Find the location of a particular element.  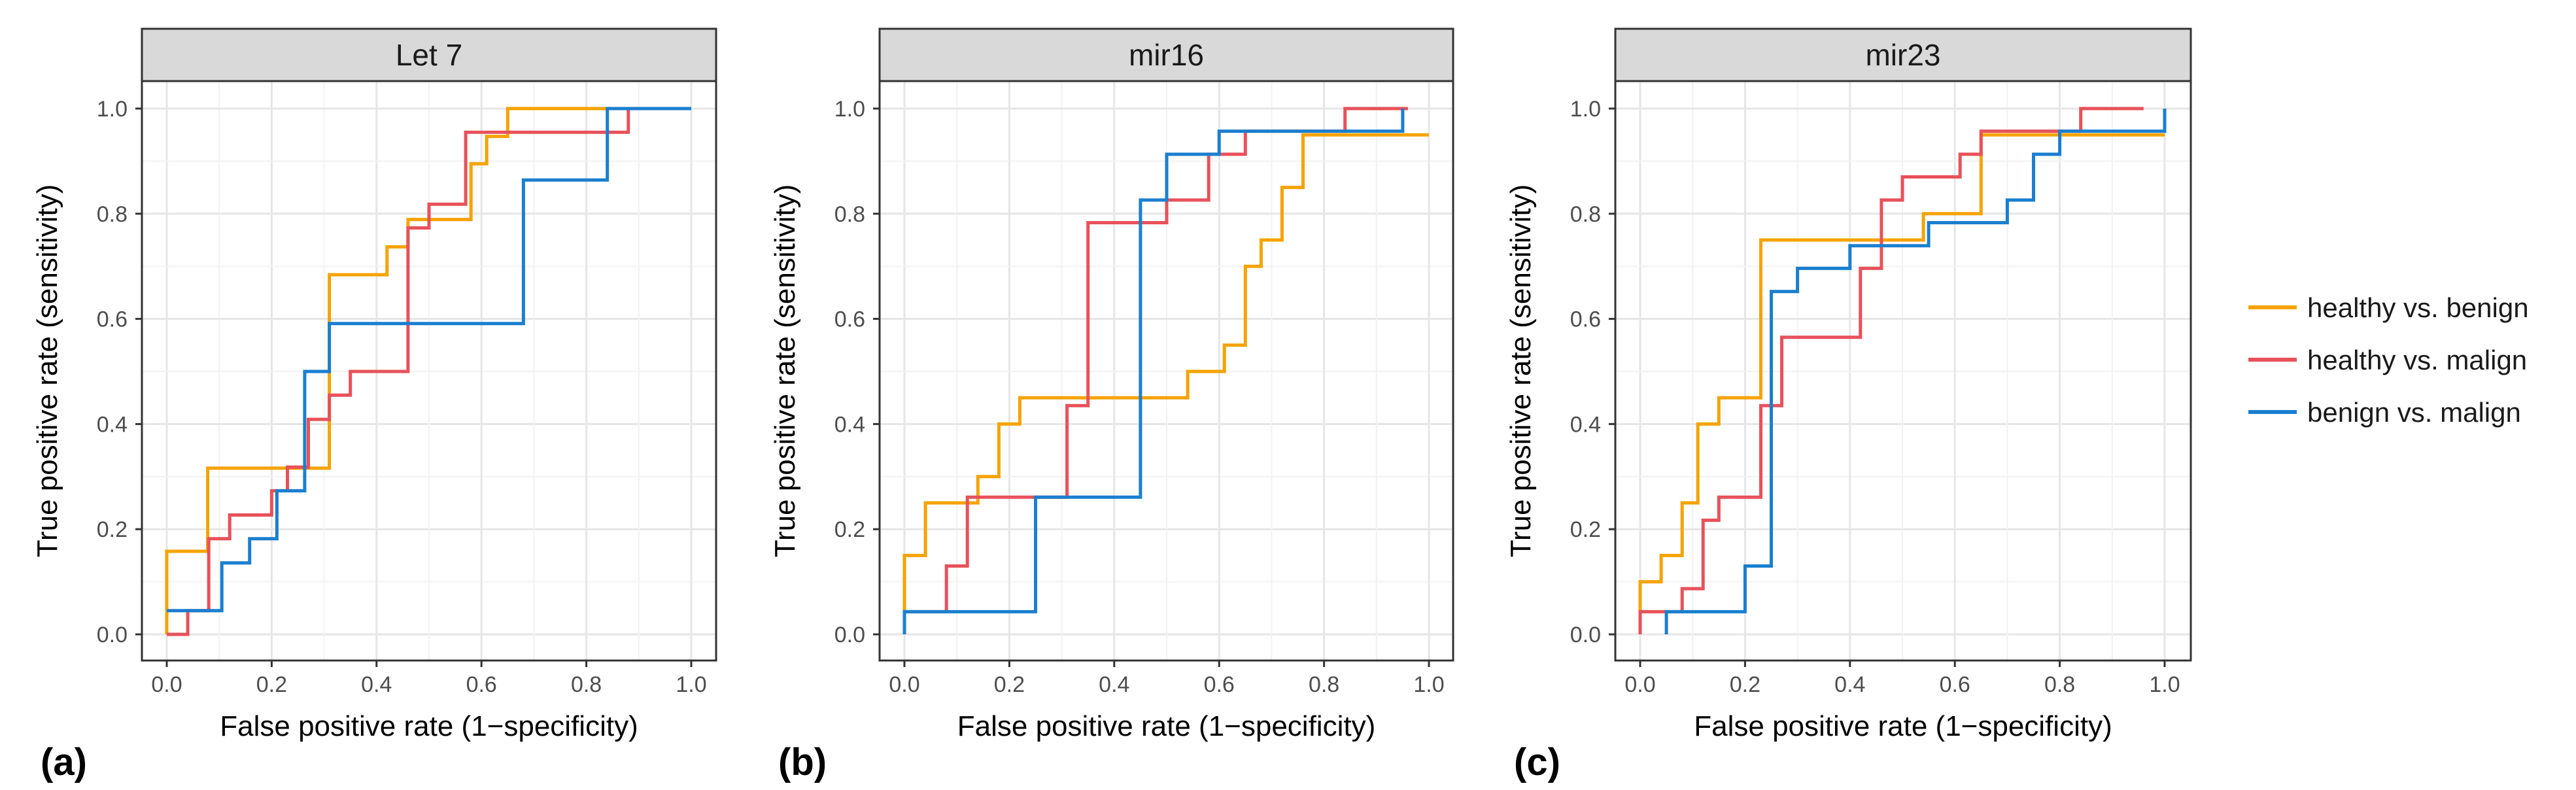

panel-title: Let 7 is located at coordinates (429, 55).